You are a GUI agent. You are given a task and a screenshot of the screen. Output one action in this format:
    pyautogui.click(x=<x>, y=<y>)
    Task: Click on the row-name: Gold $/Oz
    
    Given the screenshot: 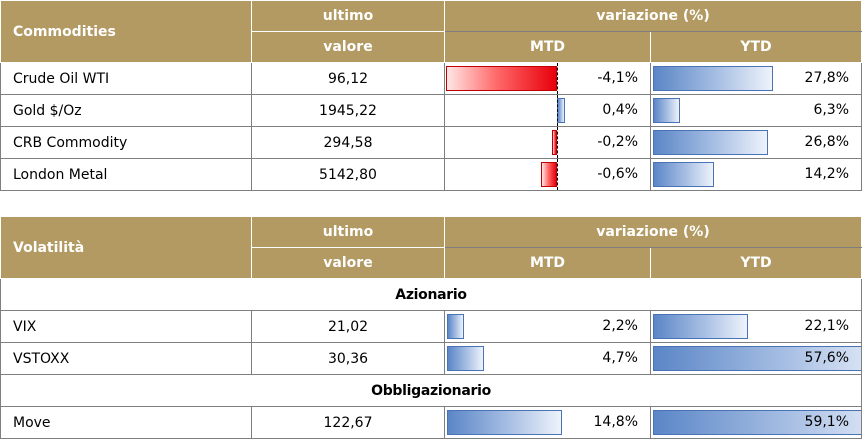 What is the action you would take?
    pyautogui.click(x=126, y=110)
    